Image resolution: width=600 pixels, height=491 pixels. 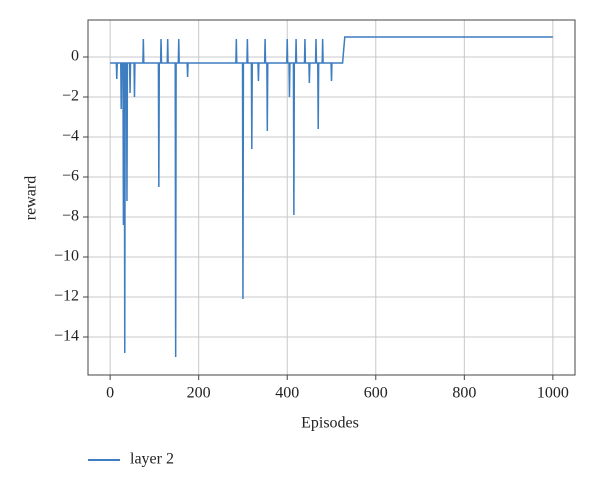 What do you see at coordinates (152, 459) in the screenshot?
I see `legend-label: layer 2` at bounding box center [152, 459].